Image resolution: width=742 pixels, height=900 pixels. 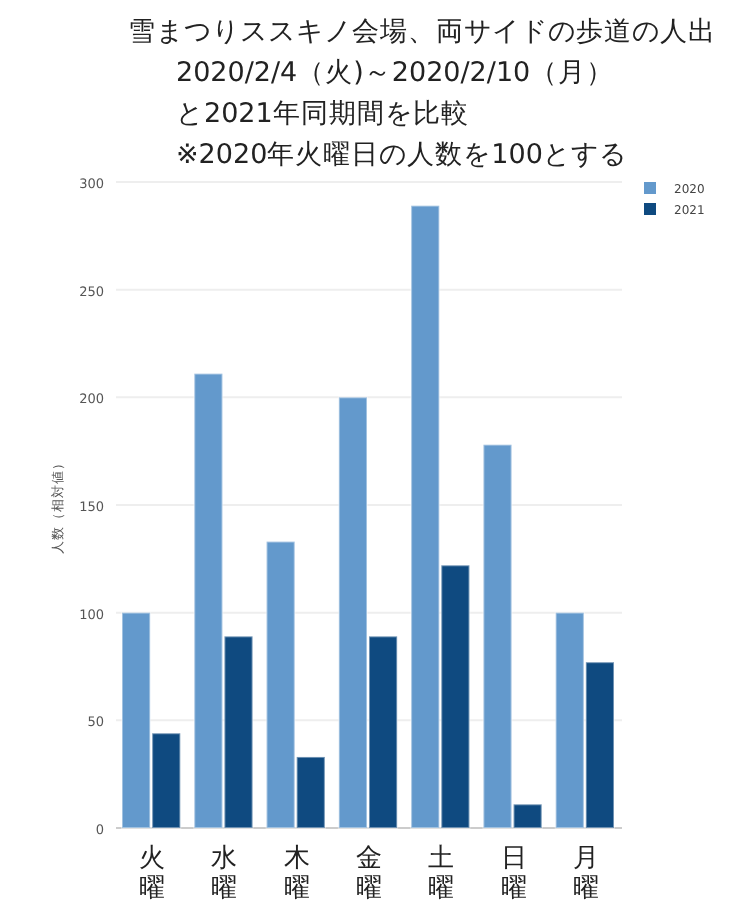 I want to click on chart-subtitle: 2020/2/4（火)～2020/2/10（月）と2021年同期間を比較, so click(x=395, y=93).